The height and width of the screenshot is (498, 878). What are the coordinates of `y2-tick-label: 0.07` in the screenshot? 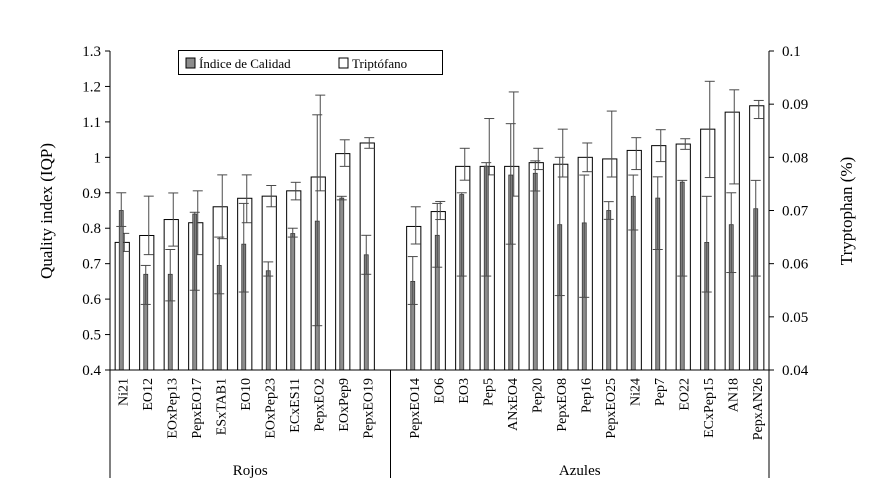 It's located at (795, 212).